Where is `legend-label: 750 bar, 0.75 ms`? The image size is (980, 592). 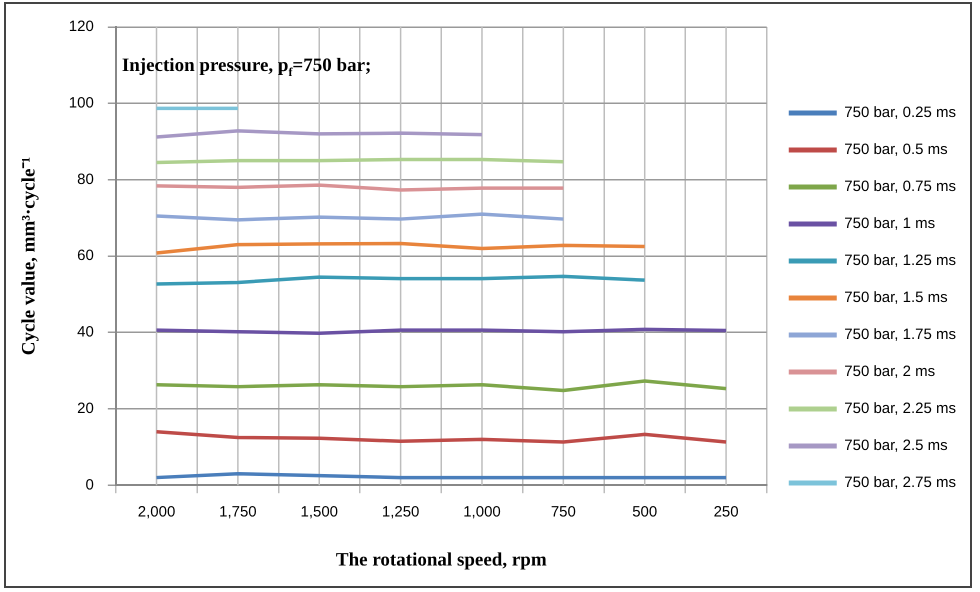
legend-label: 750 bar, 0.75 ms is located at coordinates (900, 187).